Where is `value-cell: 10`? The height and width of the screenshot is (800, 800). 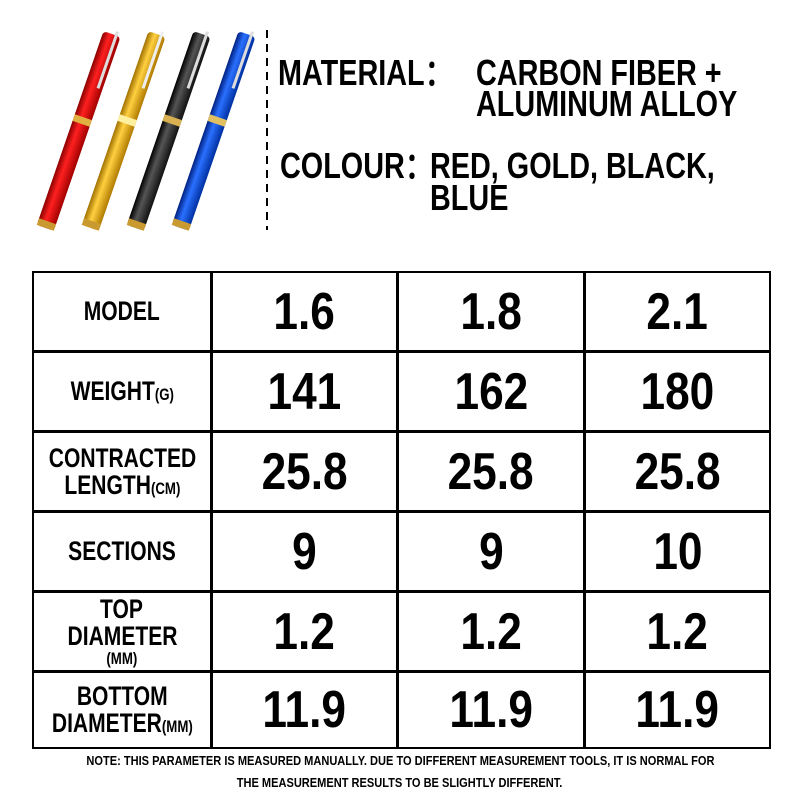
value-cell: 10 is located at coordinates (677, 551).